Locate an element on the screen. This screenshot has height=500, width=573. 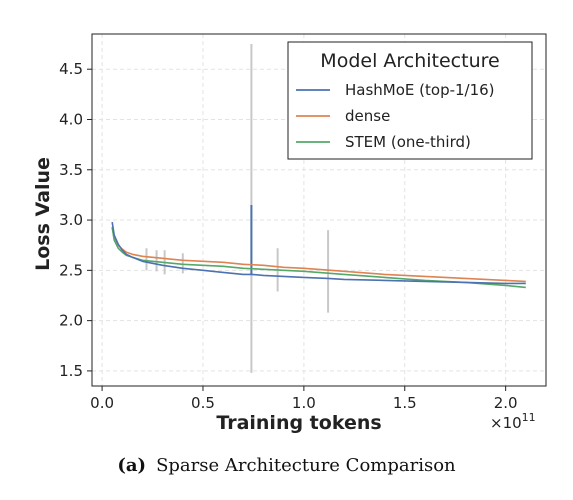
y-tick-label-6: 4.5 is located at coordinates (71, 69).